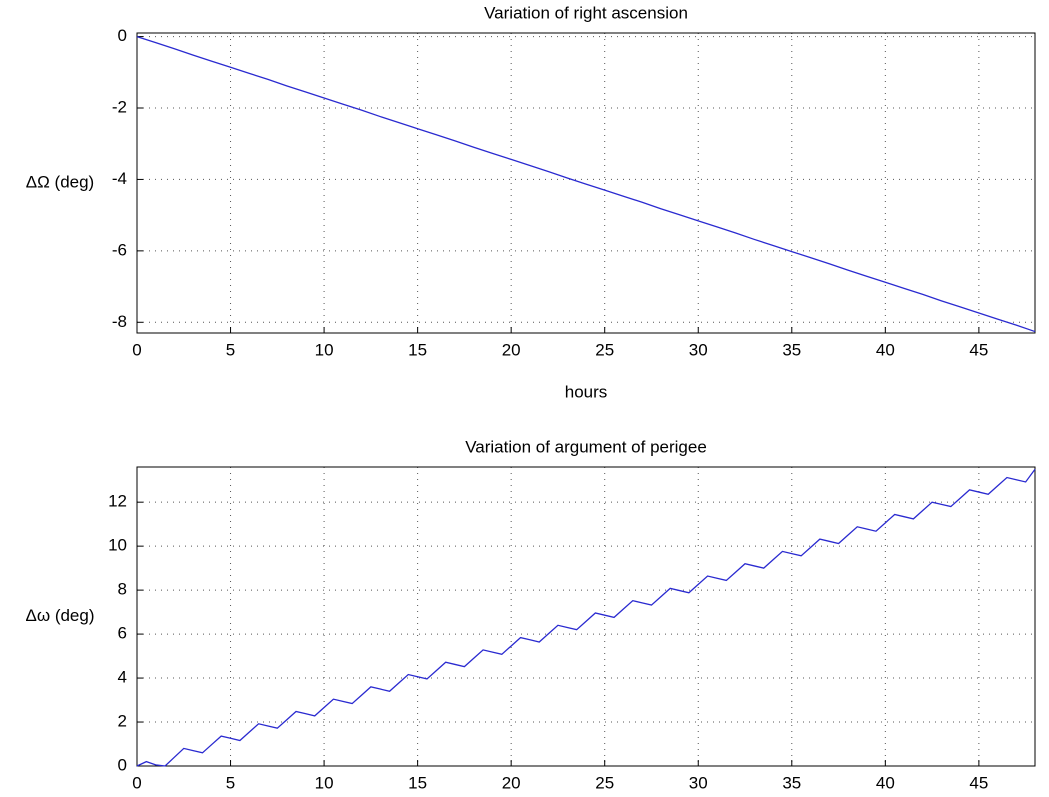 This screenshot has height=797, width=1049. I want to click on y-tick-label: -2, so click(119, 106).